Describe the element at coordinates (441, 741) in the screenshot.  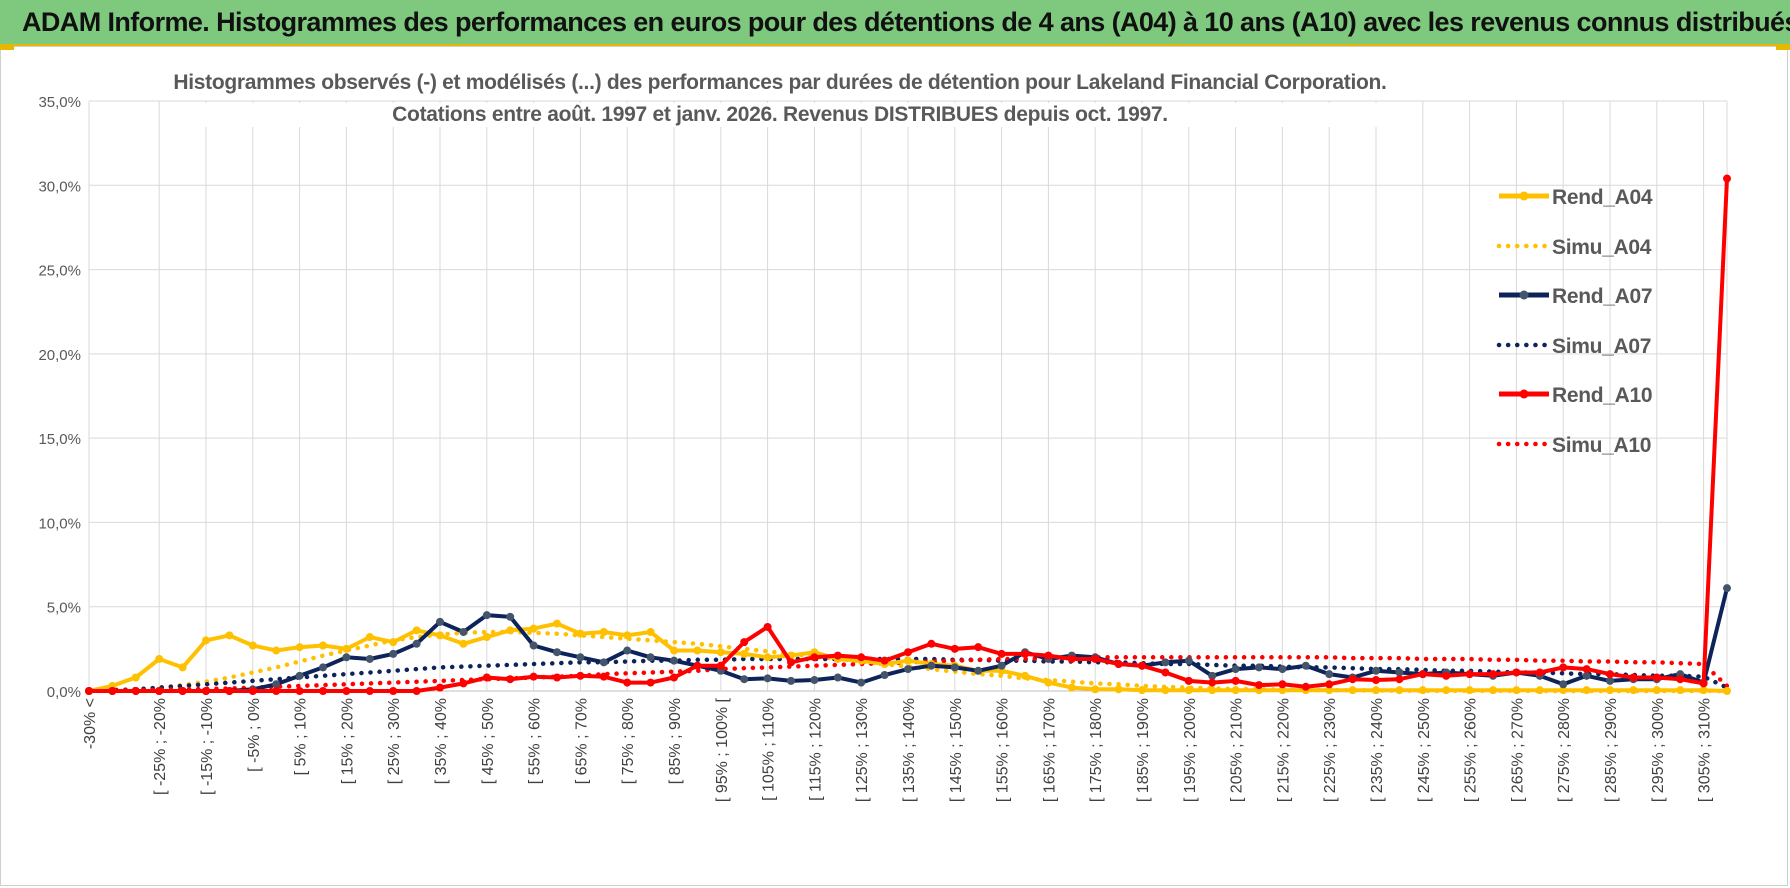
I see `x-tick-label: [ 35% ; 40%` at that location.